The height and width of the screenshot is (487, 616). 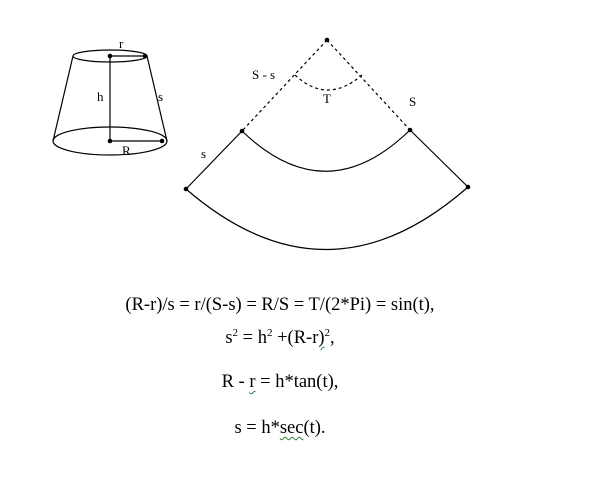 I want to click on equation-secant: s = h*sec(t)., so click(x=280, y=428).